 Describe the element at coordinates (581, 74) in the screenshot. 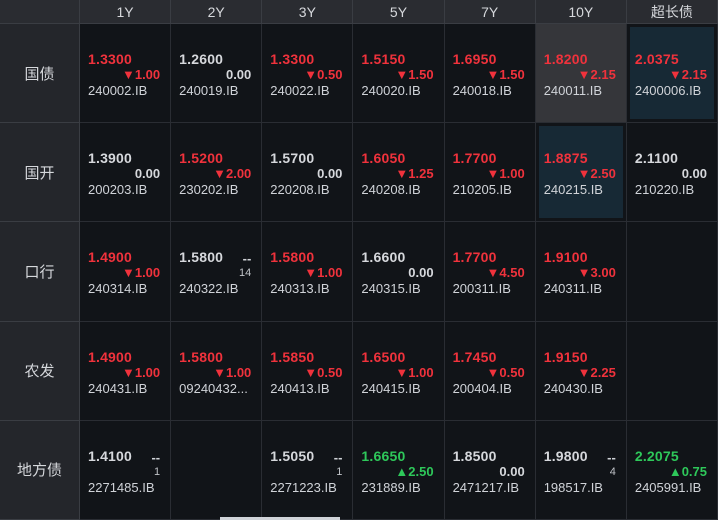

I see `quote-cell: 1.8200 ▼2.15 240011.IB` at that location.